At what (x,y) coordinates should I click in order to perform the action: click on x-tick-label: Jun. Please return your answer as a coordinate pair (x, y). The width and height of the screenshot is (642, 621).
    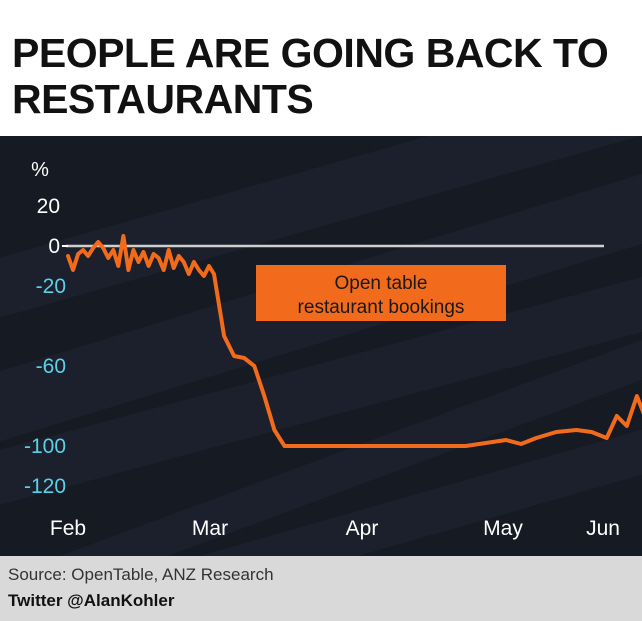
    Looking at the image, I should click on (603, 528).